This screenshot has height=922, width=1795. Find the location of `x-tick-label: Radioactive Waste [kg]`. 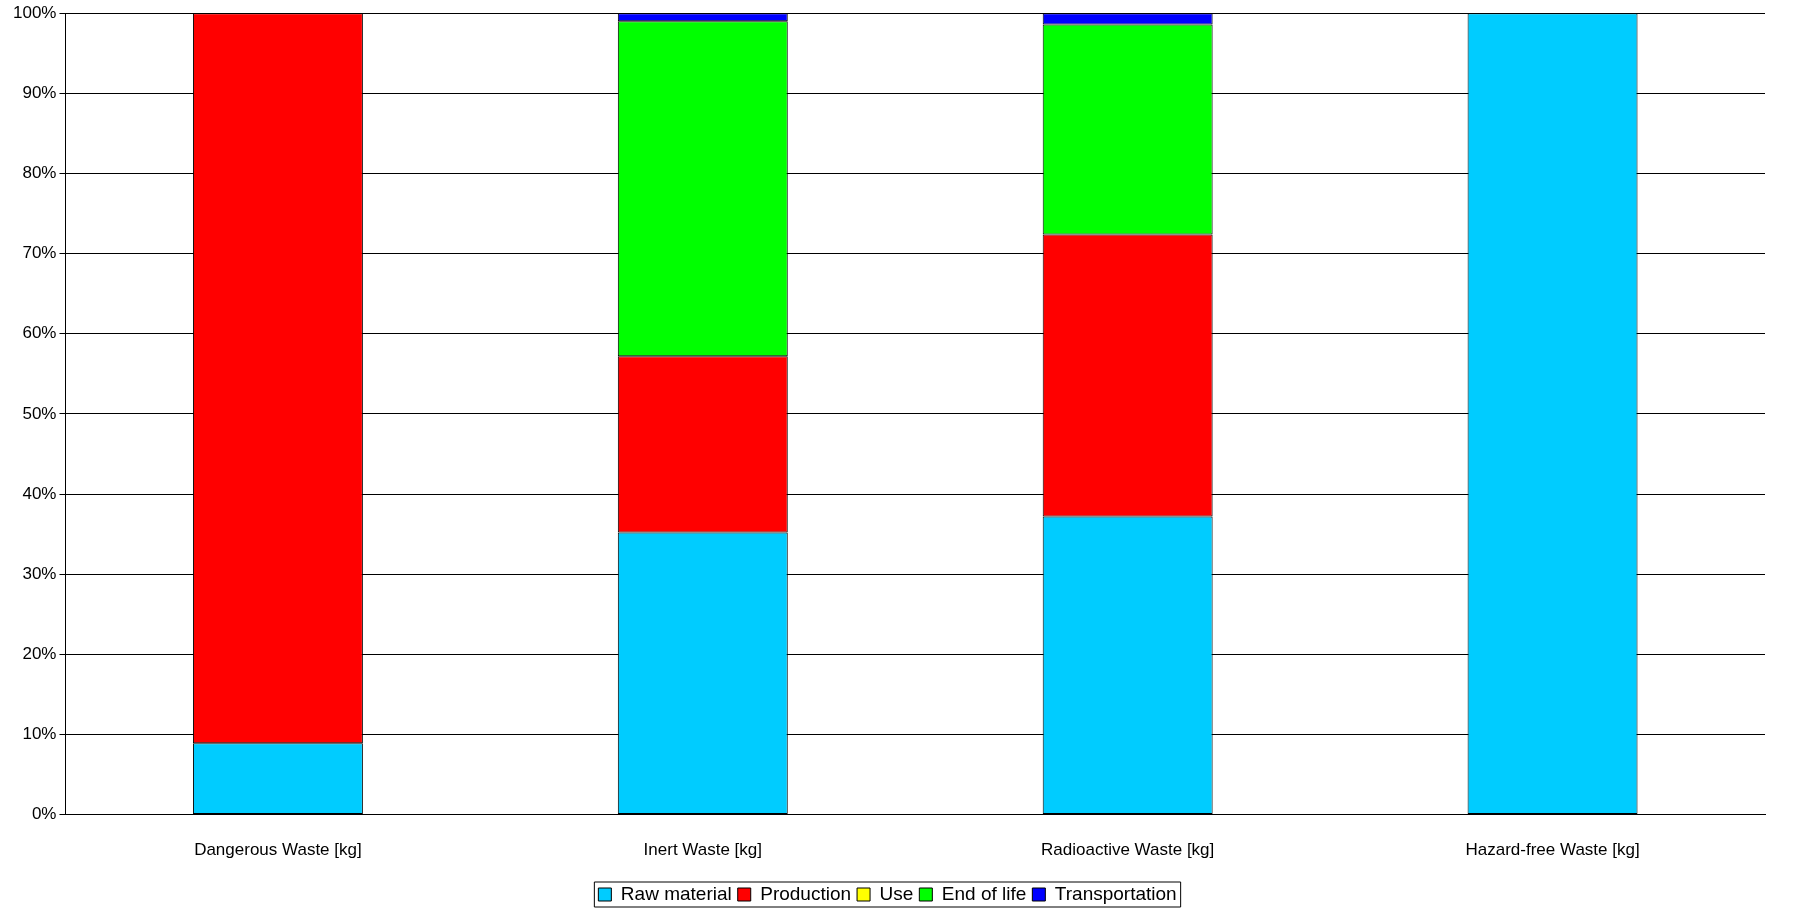

x-tick-label: Radioactive Waste [kg] is located at coordinates (1128, 850).